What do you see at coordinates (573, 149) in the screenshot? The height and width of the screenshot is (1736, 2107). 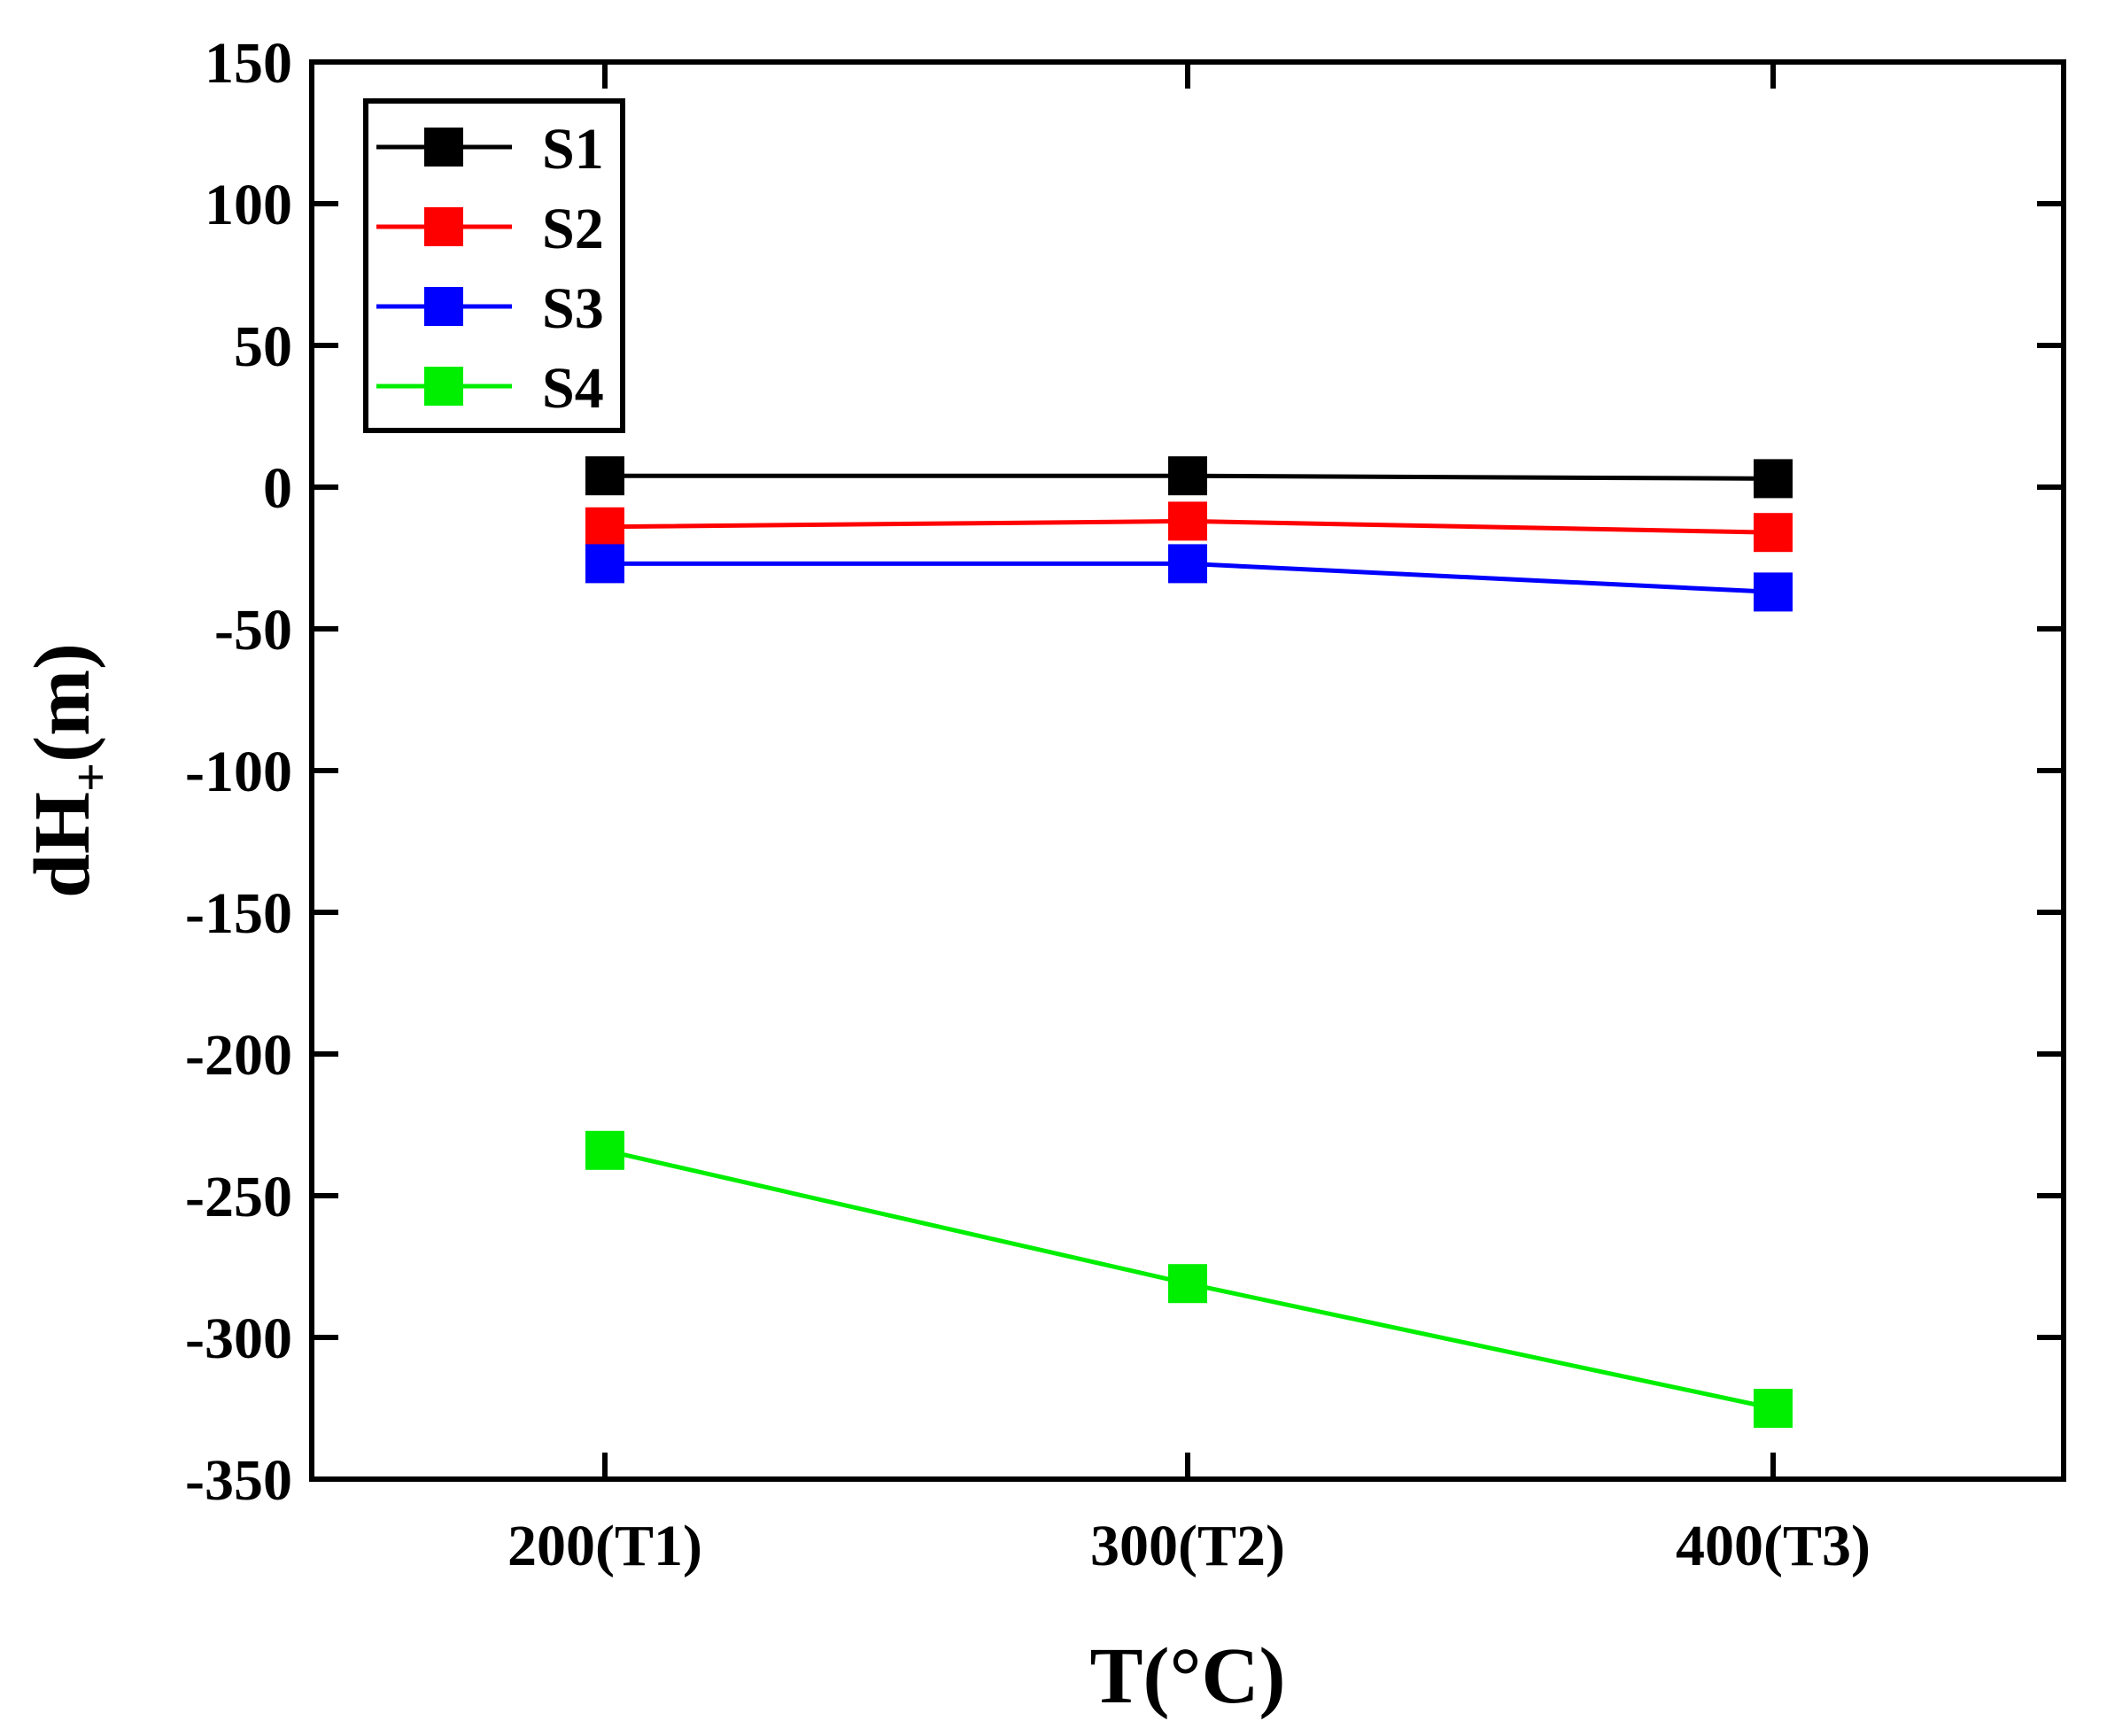 I see `legend-label-s1: S1` at bounding box center [573, 149].